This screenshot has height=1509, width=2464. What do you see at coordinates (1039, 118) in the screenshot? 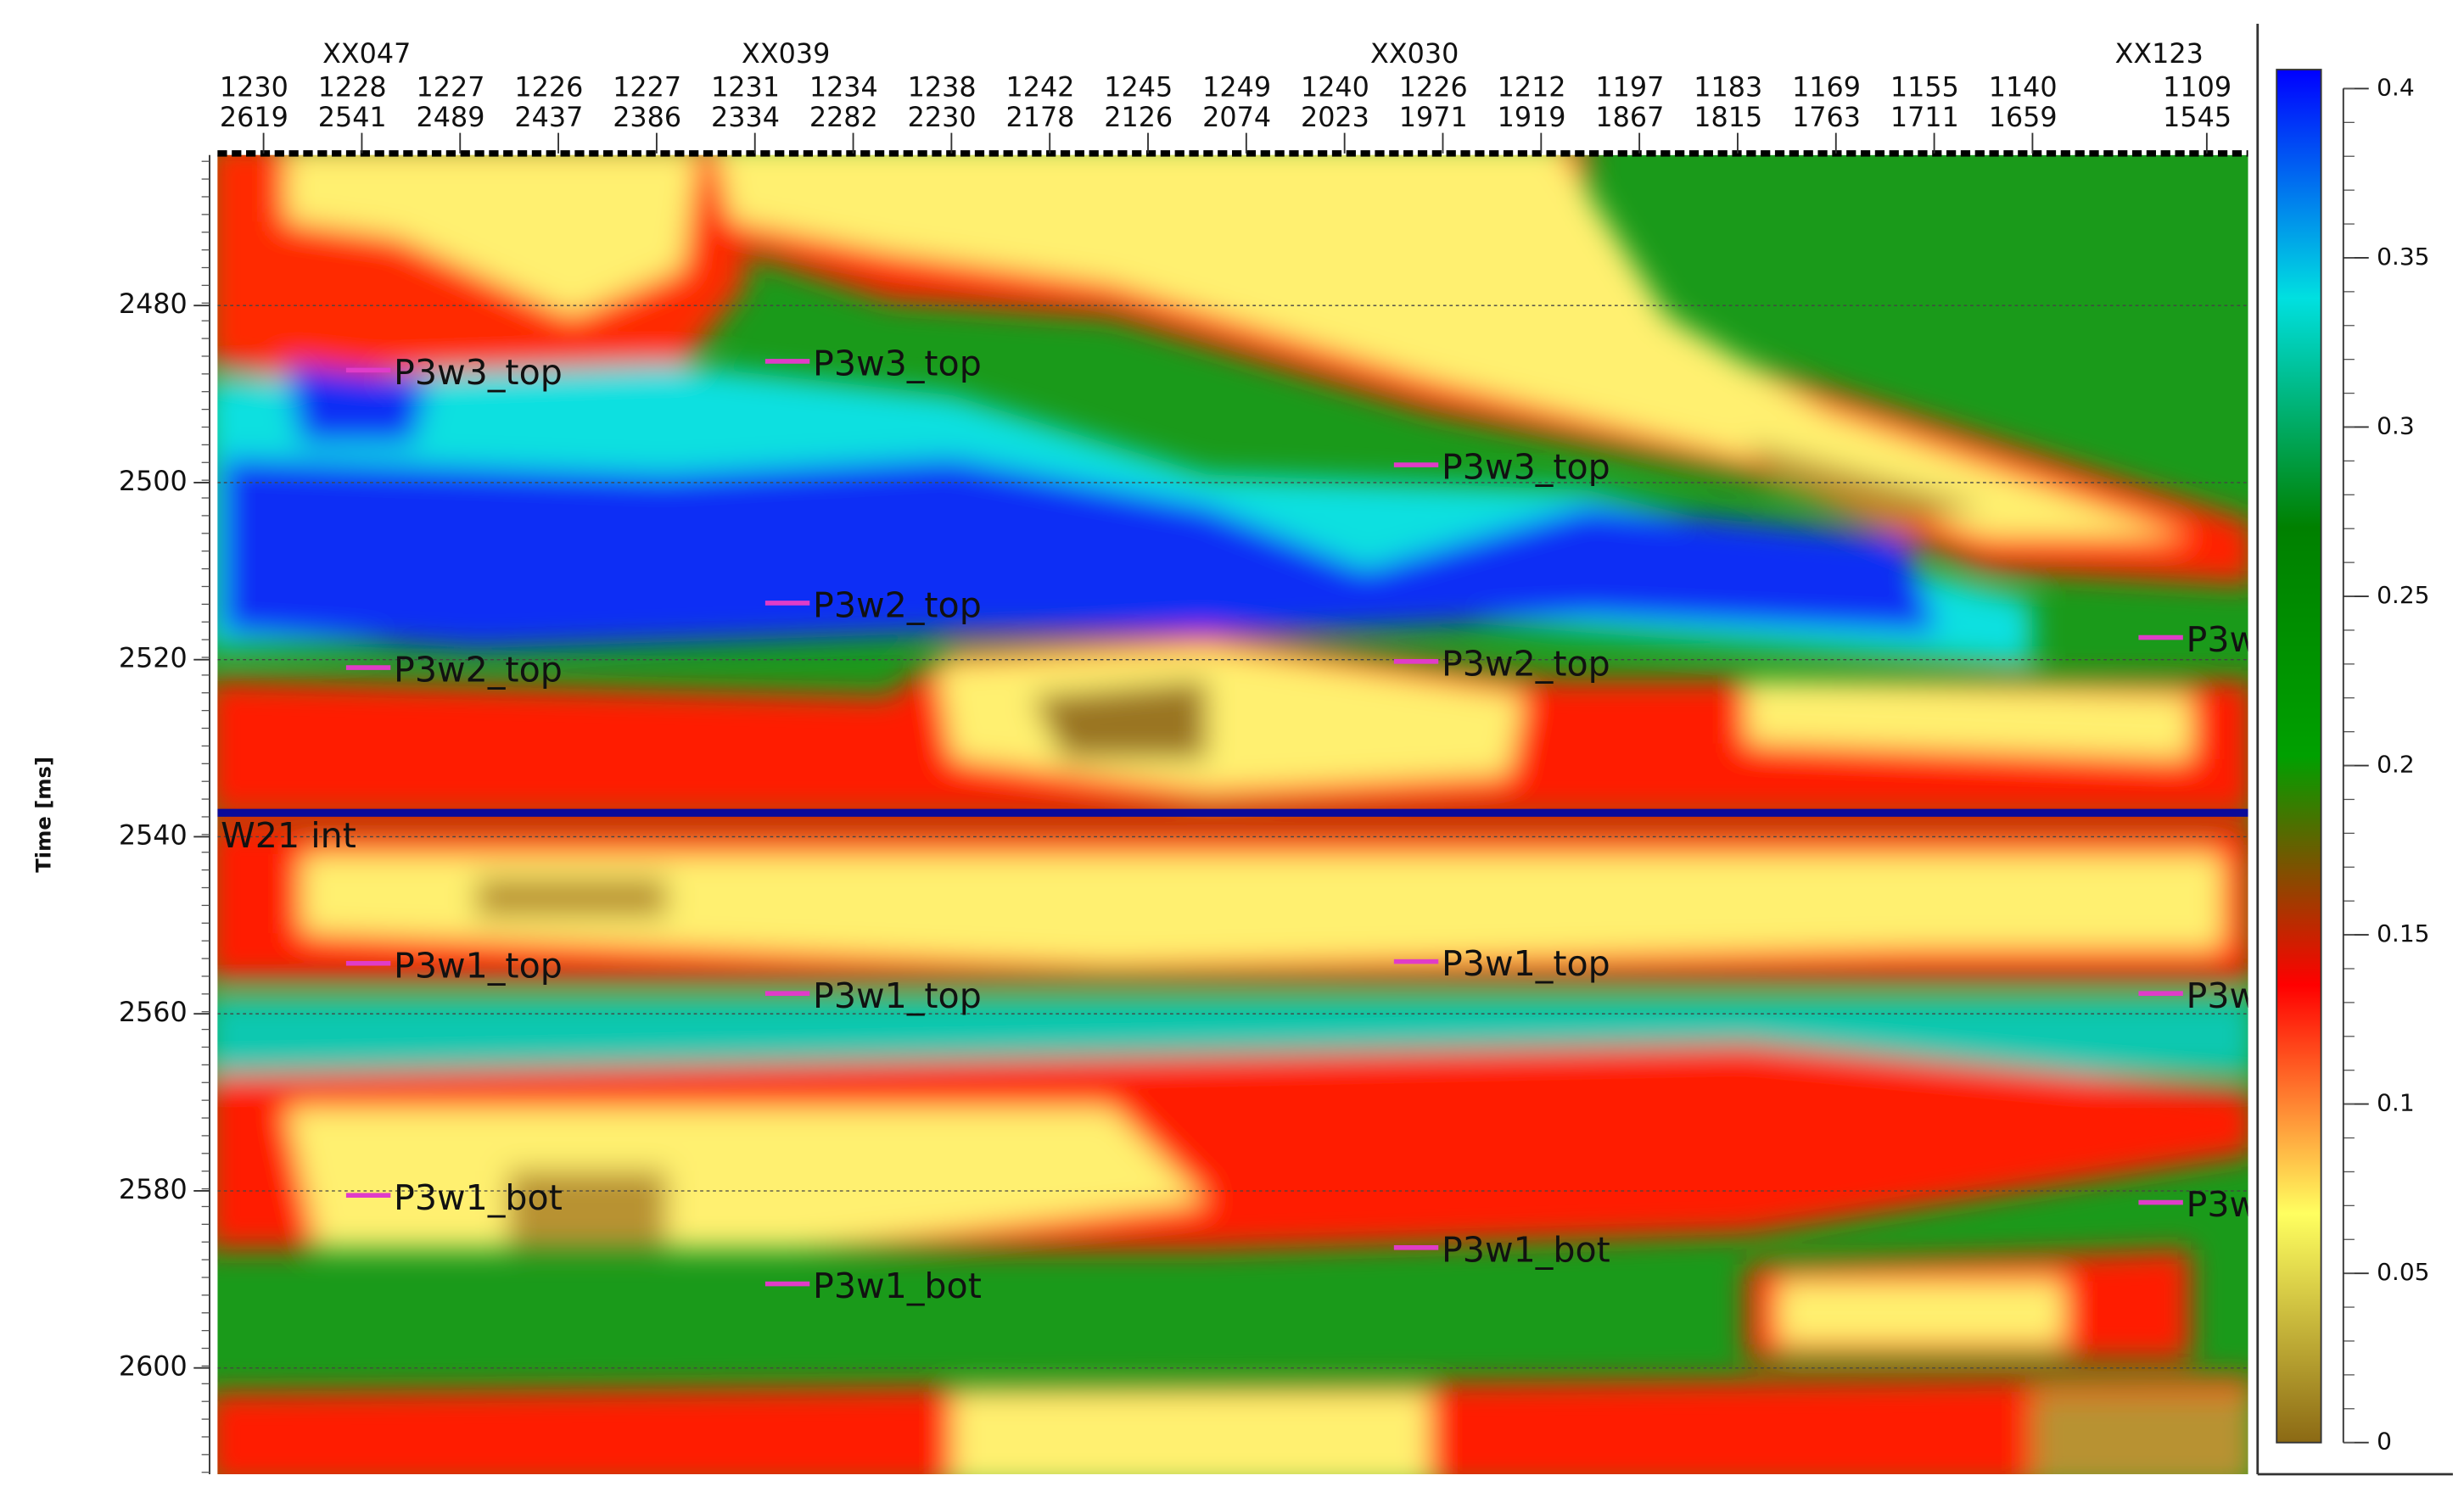
I see `trace-crossline-label: 2178` at bounding box center [1039, 118].